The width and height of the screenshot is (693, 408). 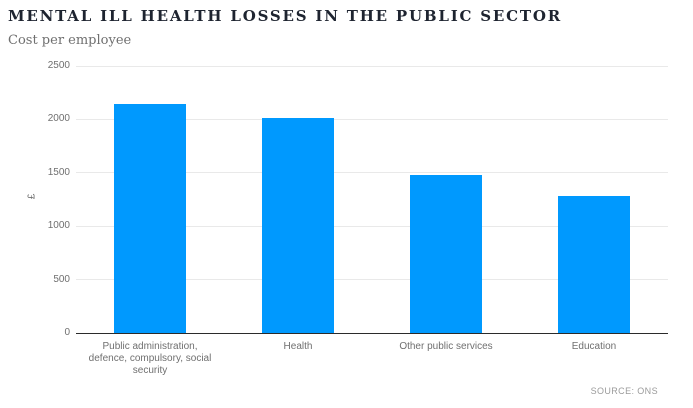 I want to click on x-tick-label: Other public services, so click(x=446, y=346).